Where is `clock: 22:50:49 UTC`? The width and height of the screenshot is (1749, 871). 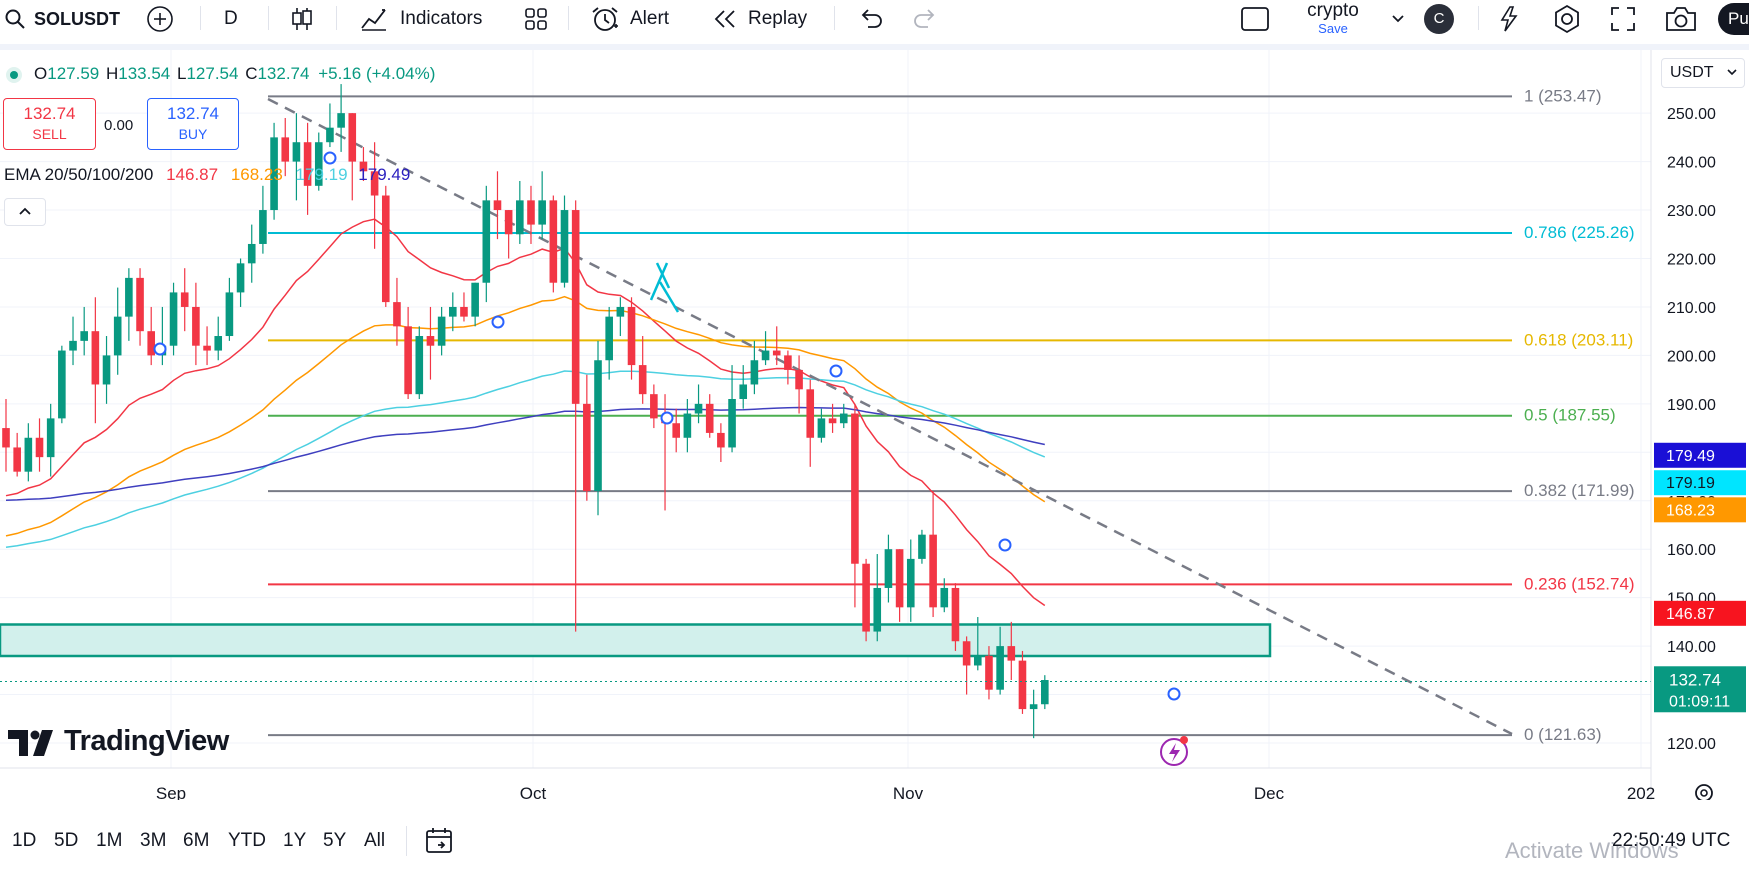
clock: 22:50:49 UTC is located at coordinates (1671, 840).